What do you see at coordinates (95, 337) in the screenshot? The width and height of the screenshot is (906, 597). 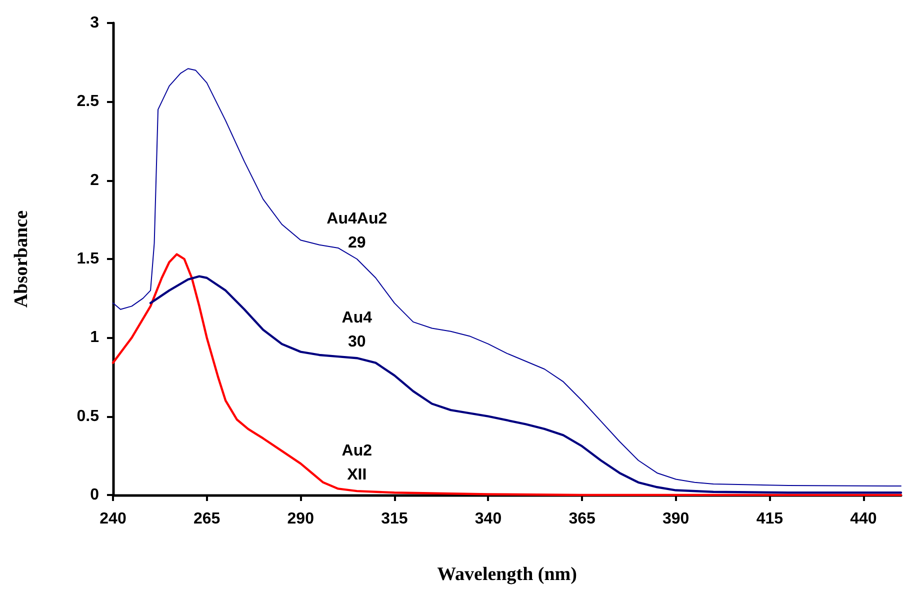 I see `y-tick-label: 1` at bounding box center [95, 337].